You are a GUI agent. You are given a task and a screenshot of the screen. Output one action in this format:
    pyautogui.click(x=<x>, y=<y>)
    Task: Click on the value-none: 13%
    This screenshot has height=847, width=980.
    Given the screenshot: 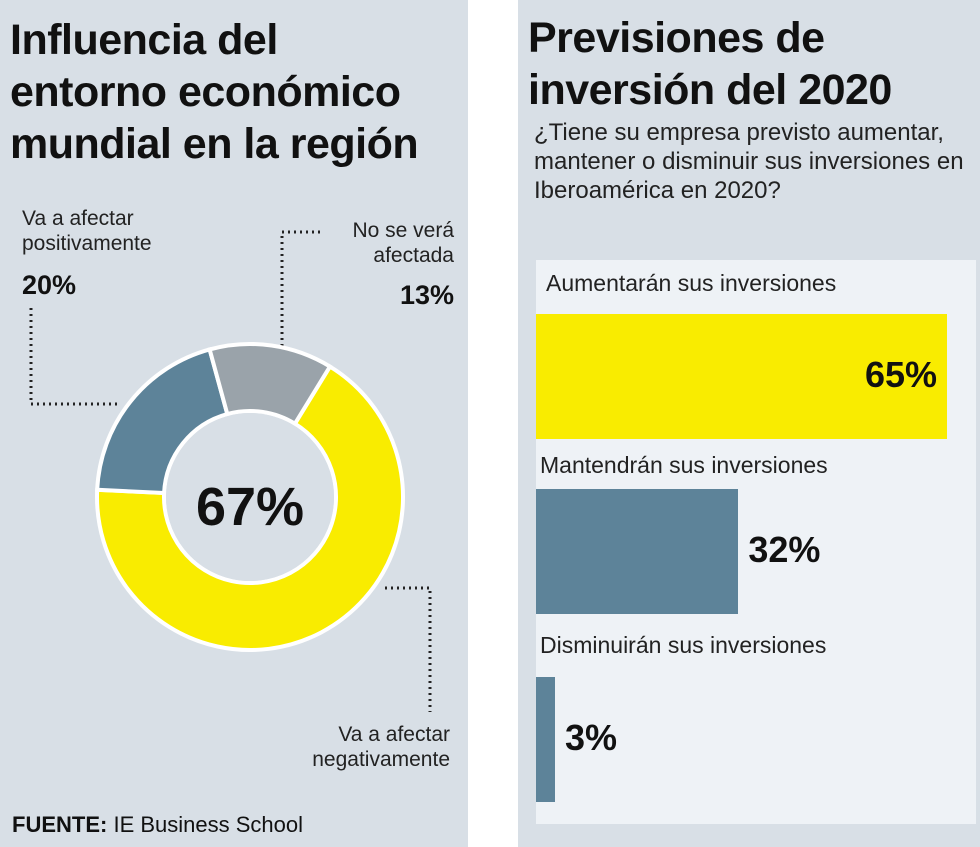 What is the action you would take?
    pyautogui.click(x=426, y=295)
    